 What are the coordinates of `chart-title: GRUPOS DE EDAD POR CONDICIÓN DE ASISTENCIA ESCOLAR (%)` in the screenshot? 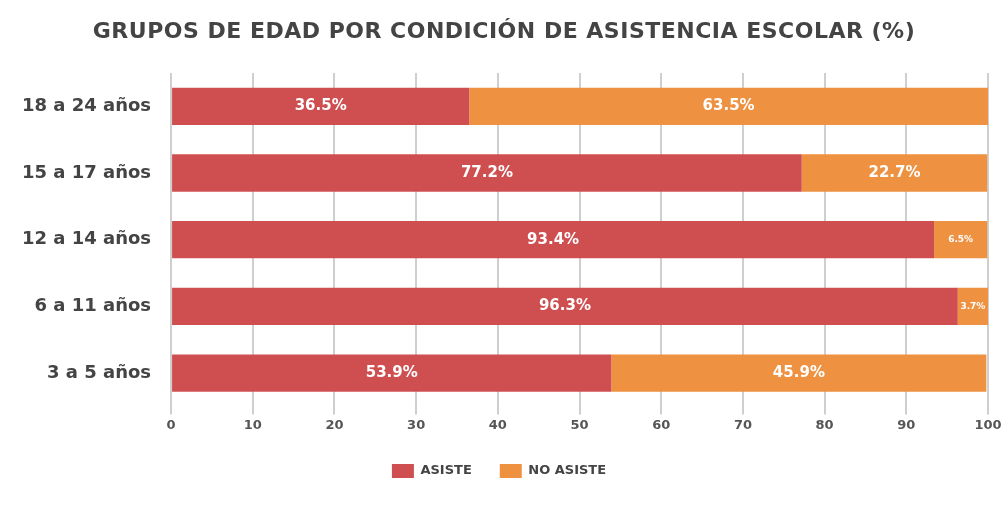 It's located at (504, 30).